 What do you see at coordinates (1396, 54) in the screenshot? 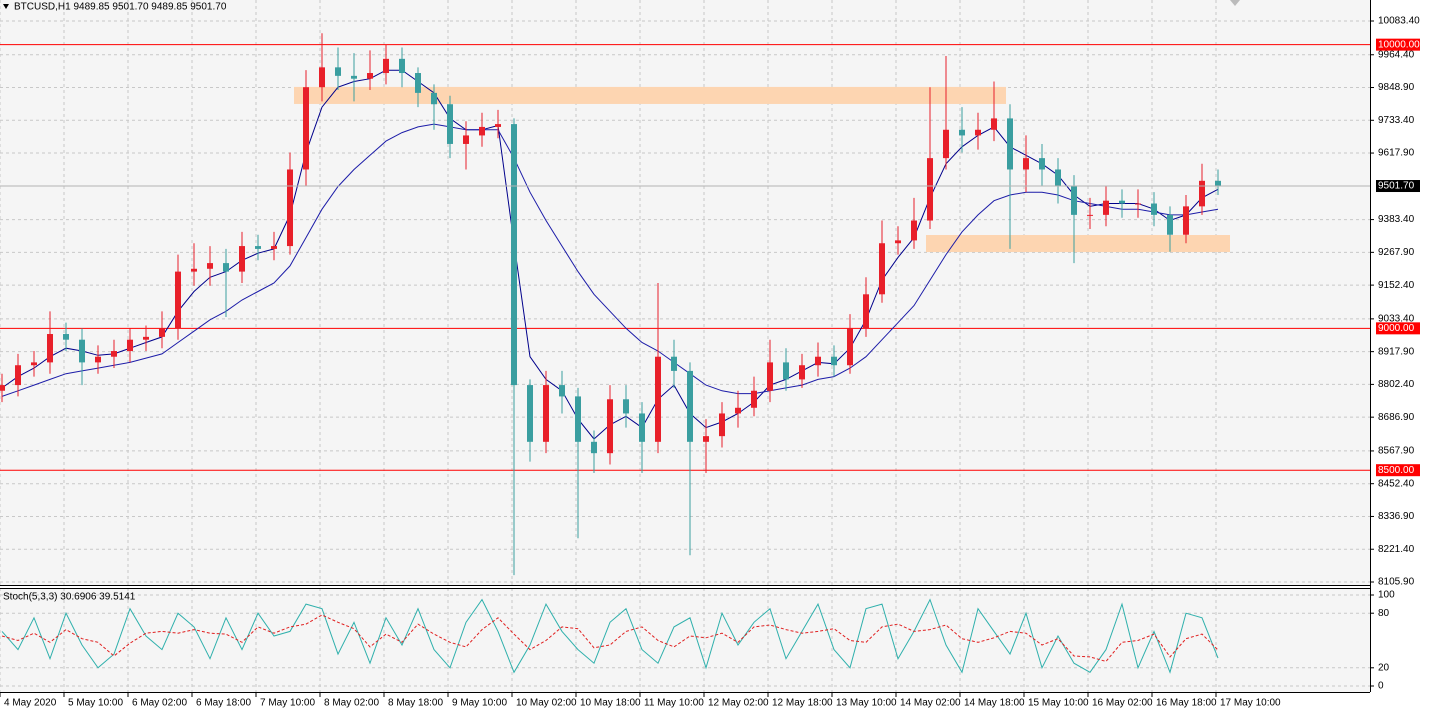
I see `y-tick-label: 9964.40` at bounding box center [1396, 54].